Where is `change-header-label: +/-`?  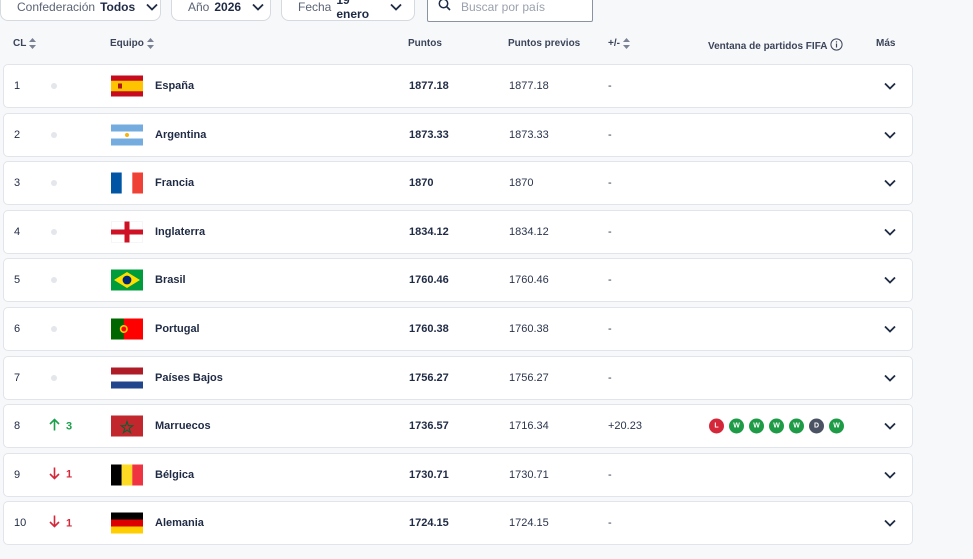
change-header-label: +/- is located at coordinates (614, 43).